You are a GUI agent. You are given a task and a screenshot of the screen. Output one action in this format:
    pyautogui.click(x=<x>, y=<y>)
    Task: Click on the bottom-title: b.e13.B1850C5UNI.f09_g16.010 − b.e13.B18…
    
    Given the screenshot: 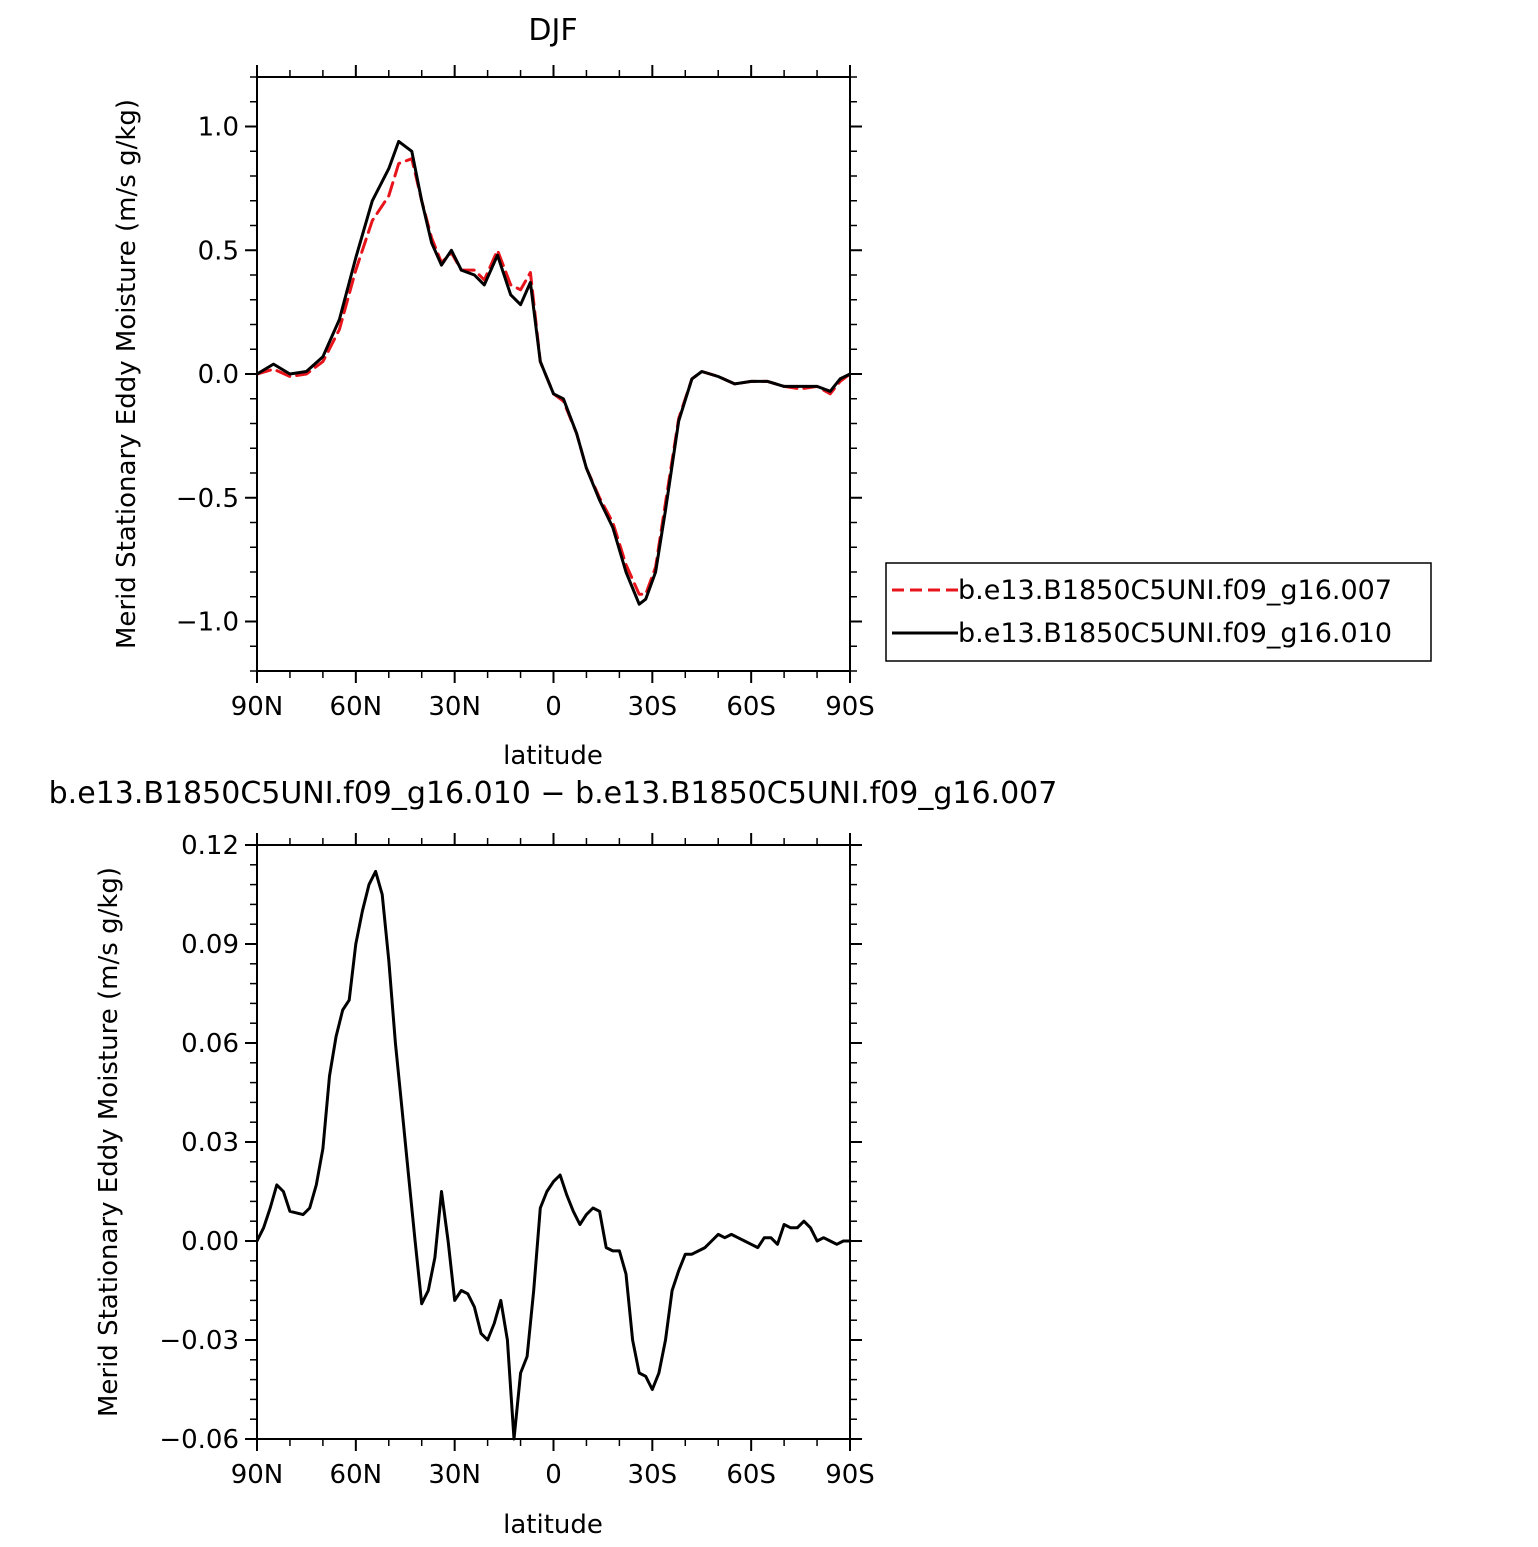 What is the action you would take?
    pyautogui.click(x=553, y=793)
    